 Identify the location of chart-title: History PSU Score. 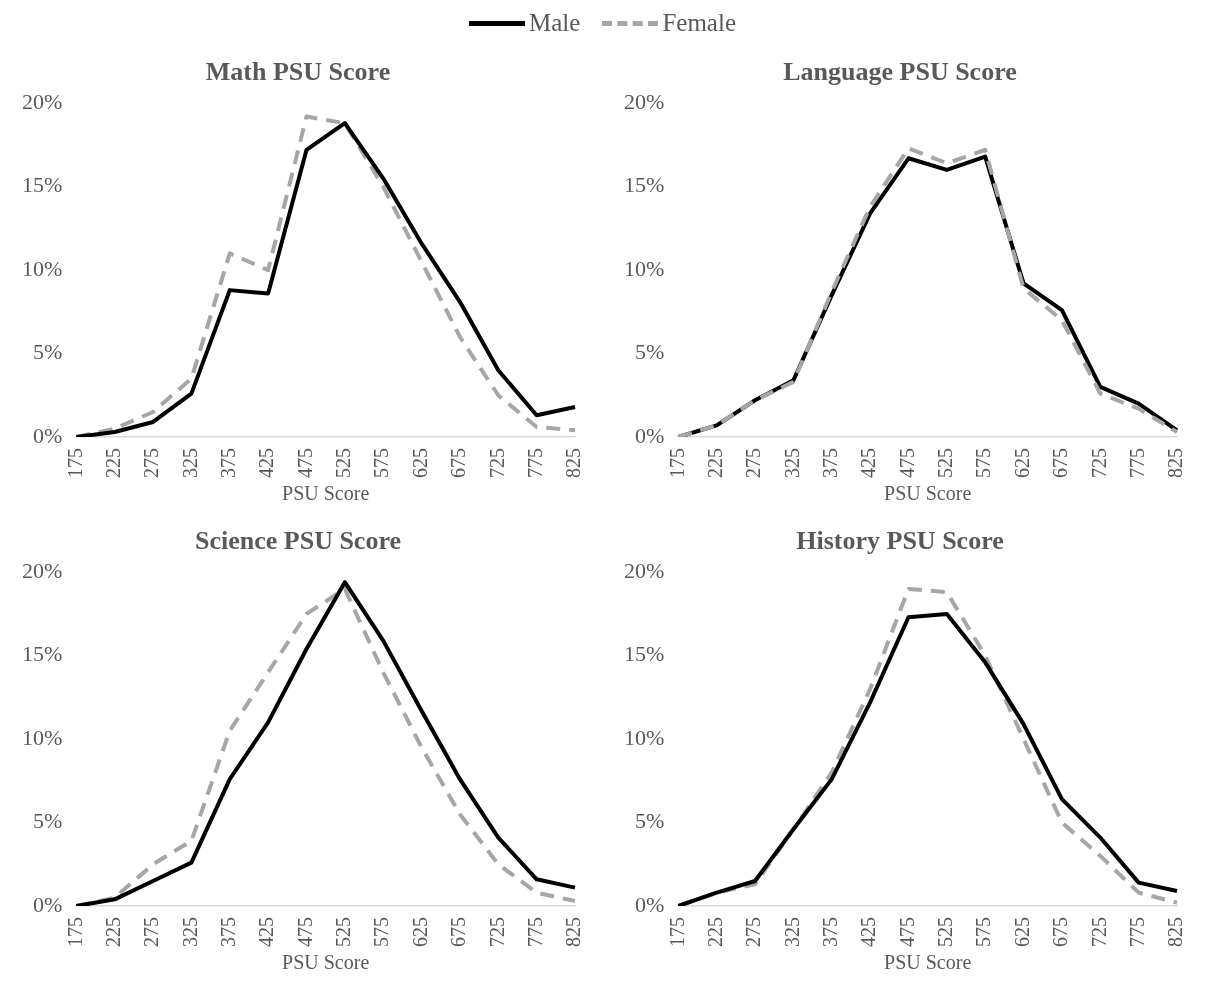
(900, 541).